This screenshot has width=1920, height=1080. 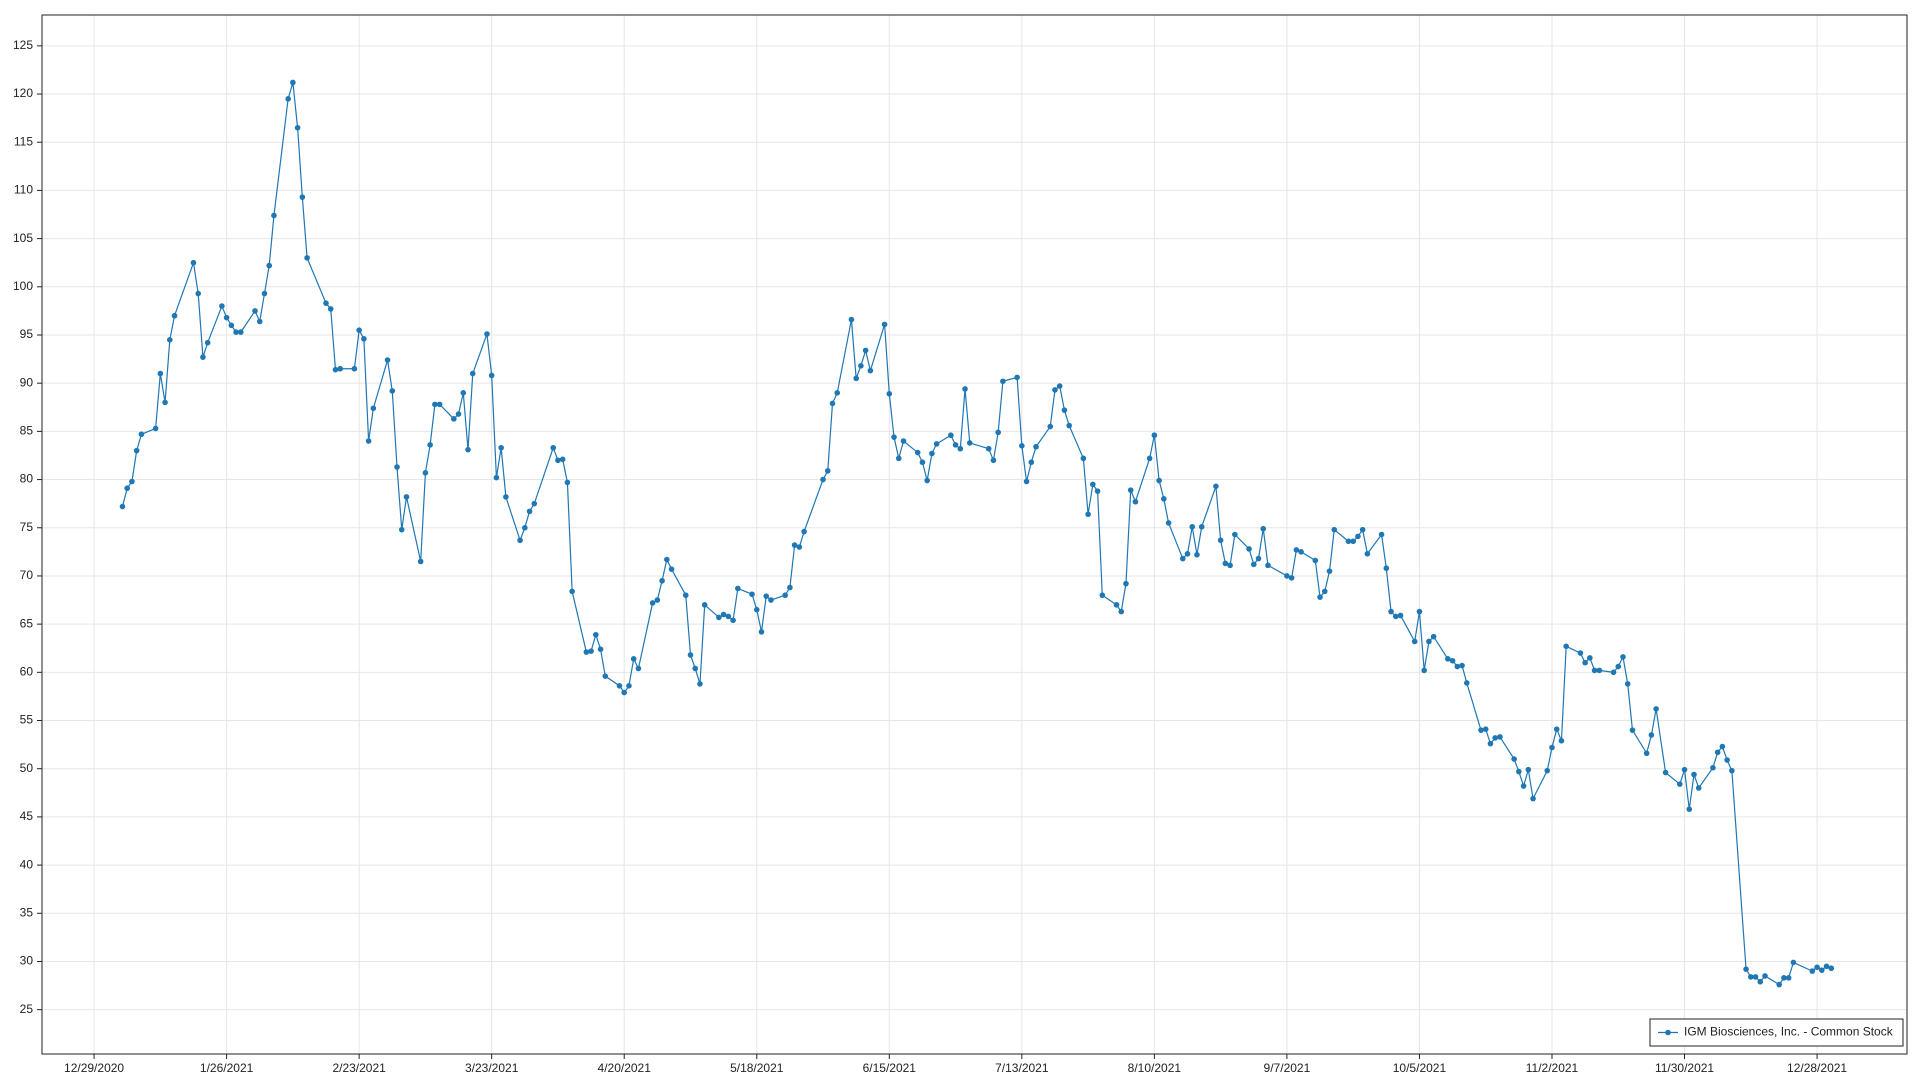 I want to click on y-tick-label: 85, so click(x=27, y=431).